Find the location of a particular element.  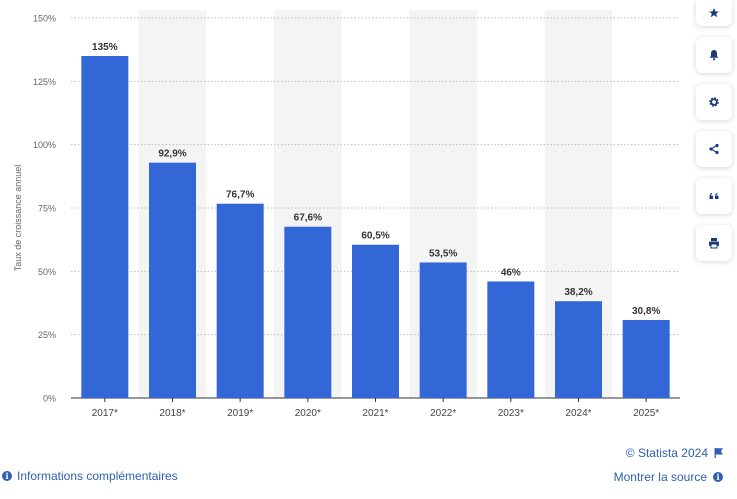

notification-button is located at coordinates (714, 55).